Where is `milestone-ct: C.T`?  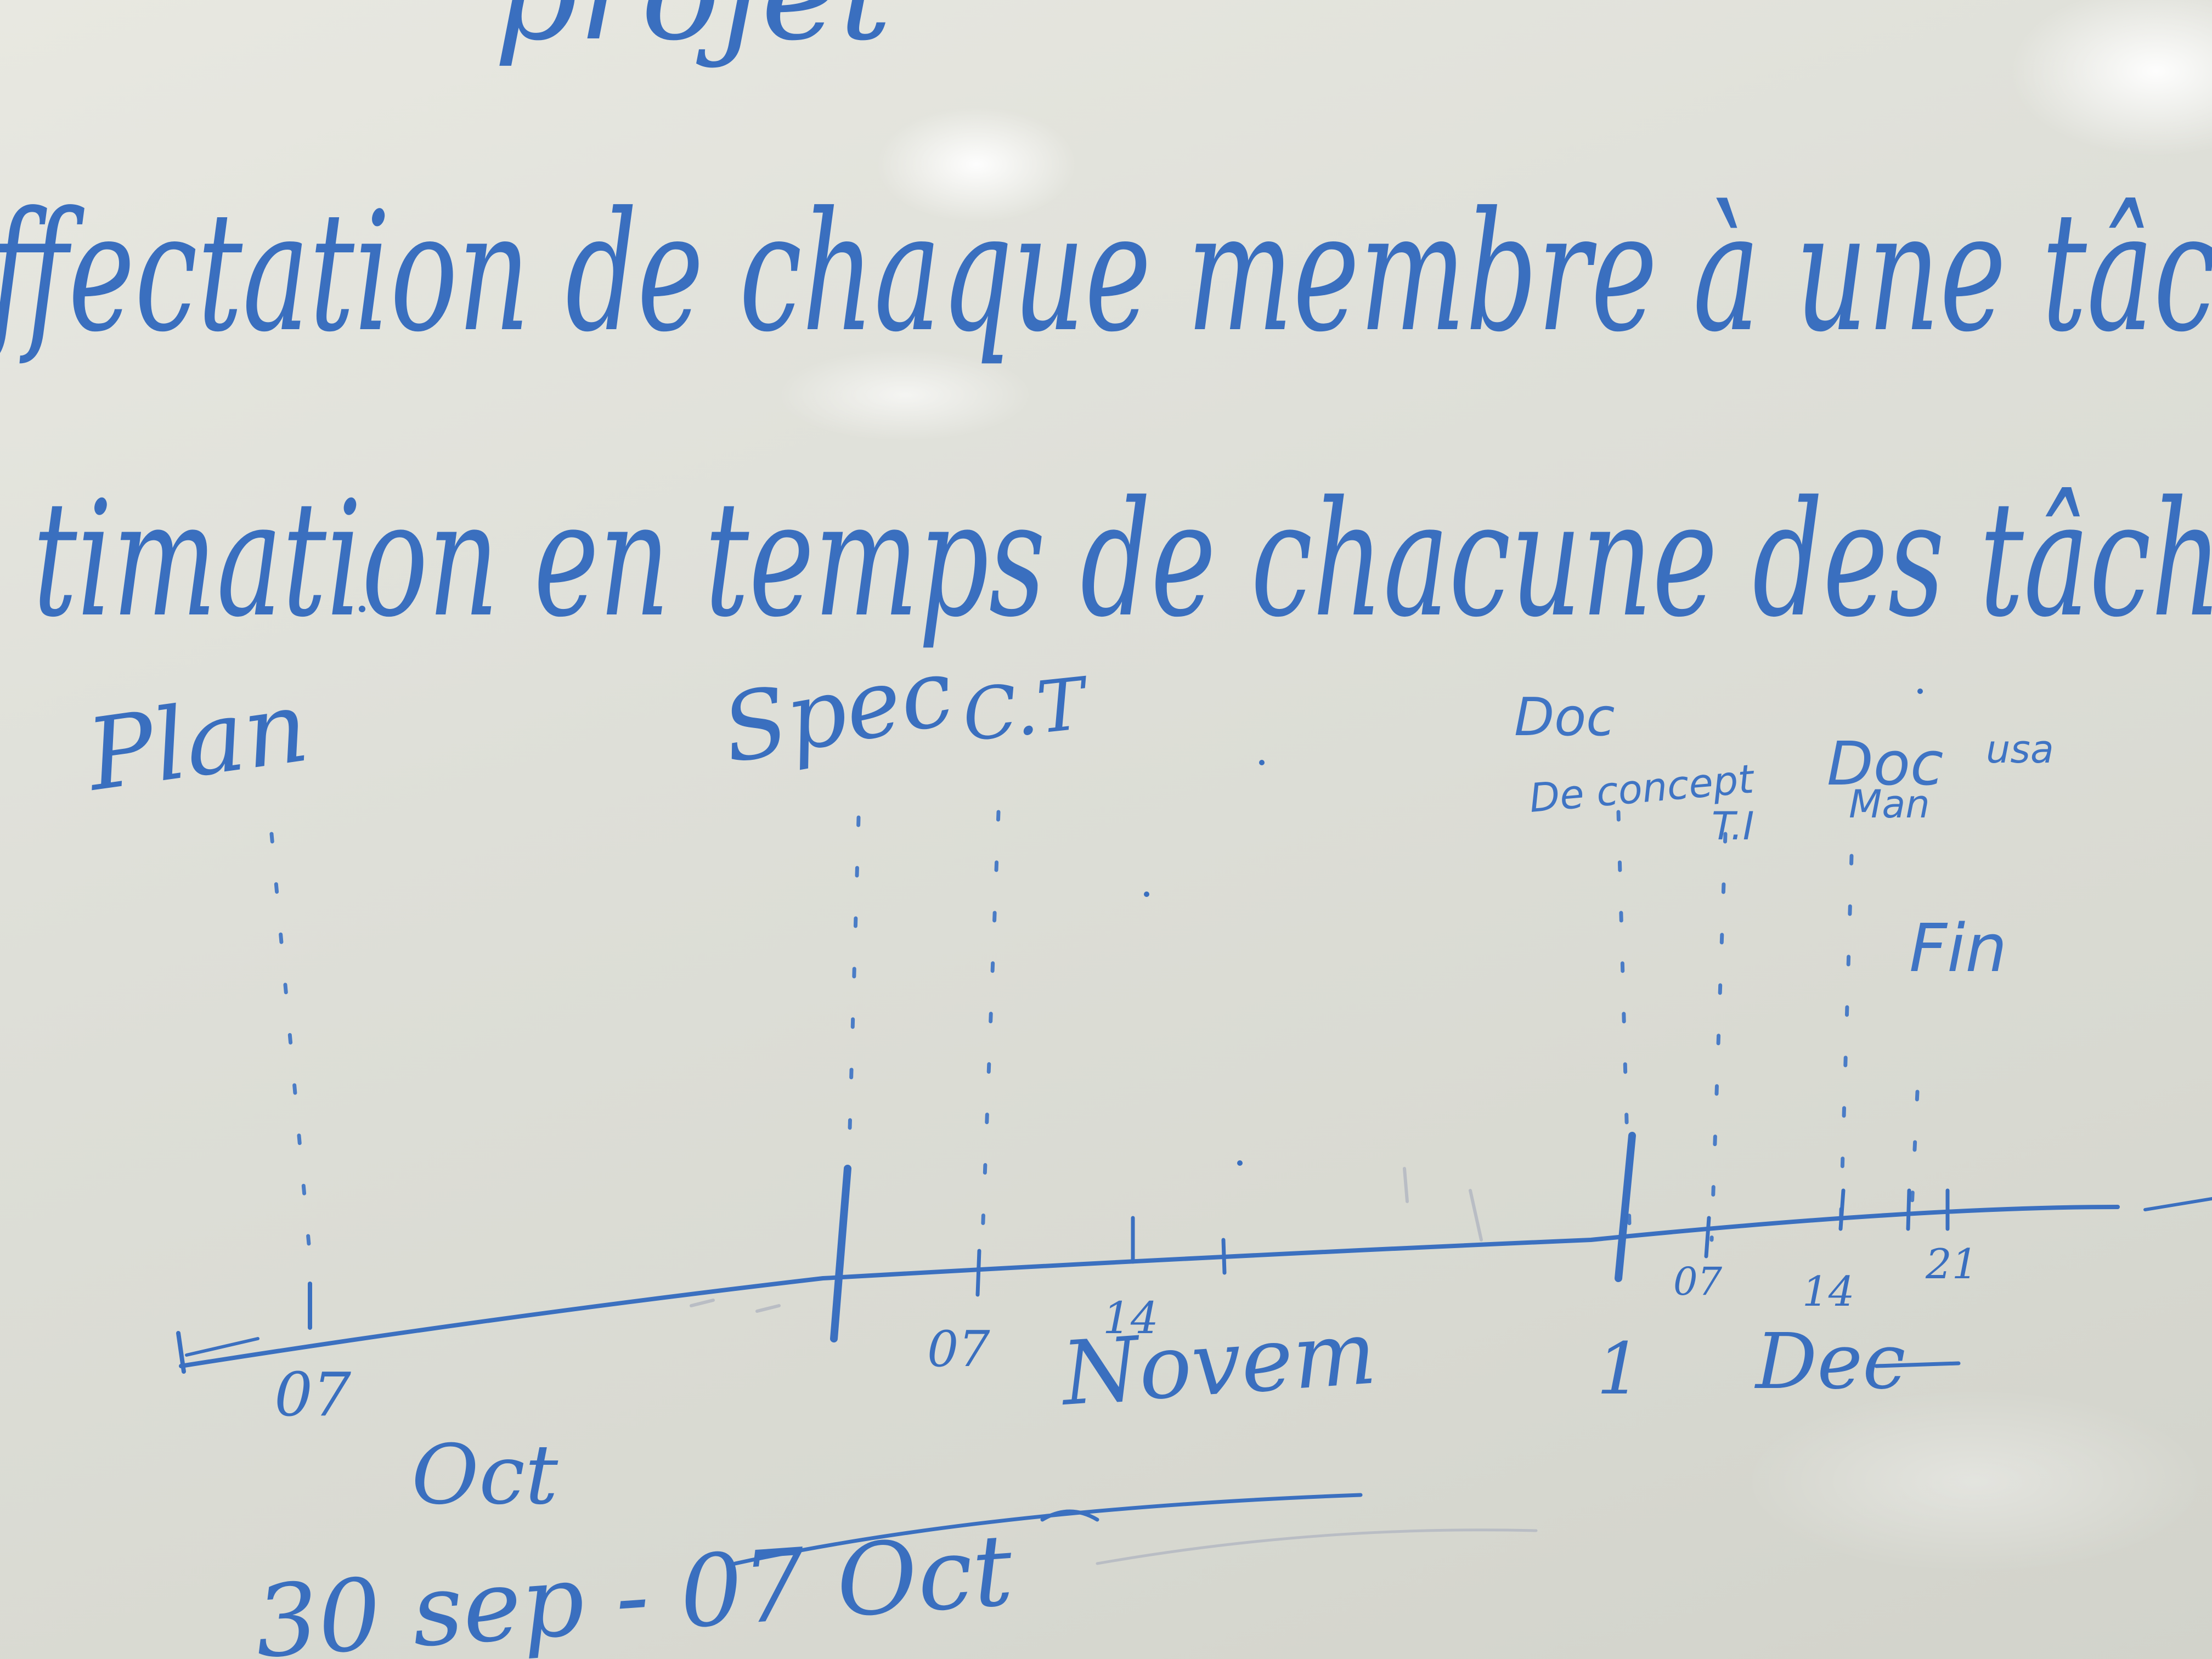
milestone-ct: C.T is located at coordinates (1025, 710).